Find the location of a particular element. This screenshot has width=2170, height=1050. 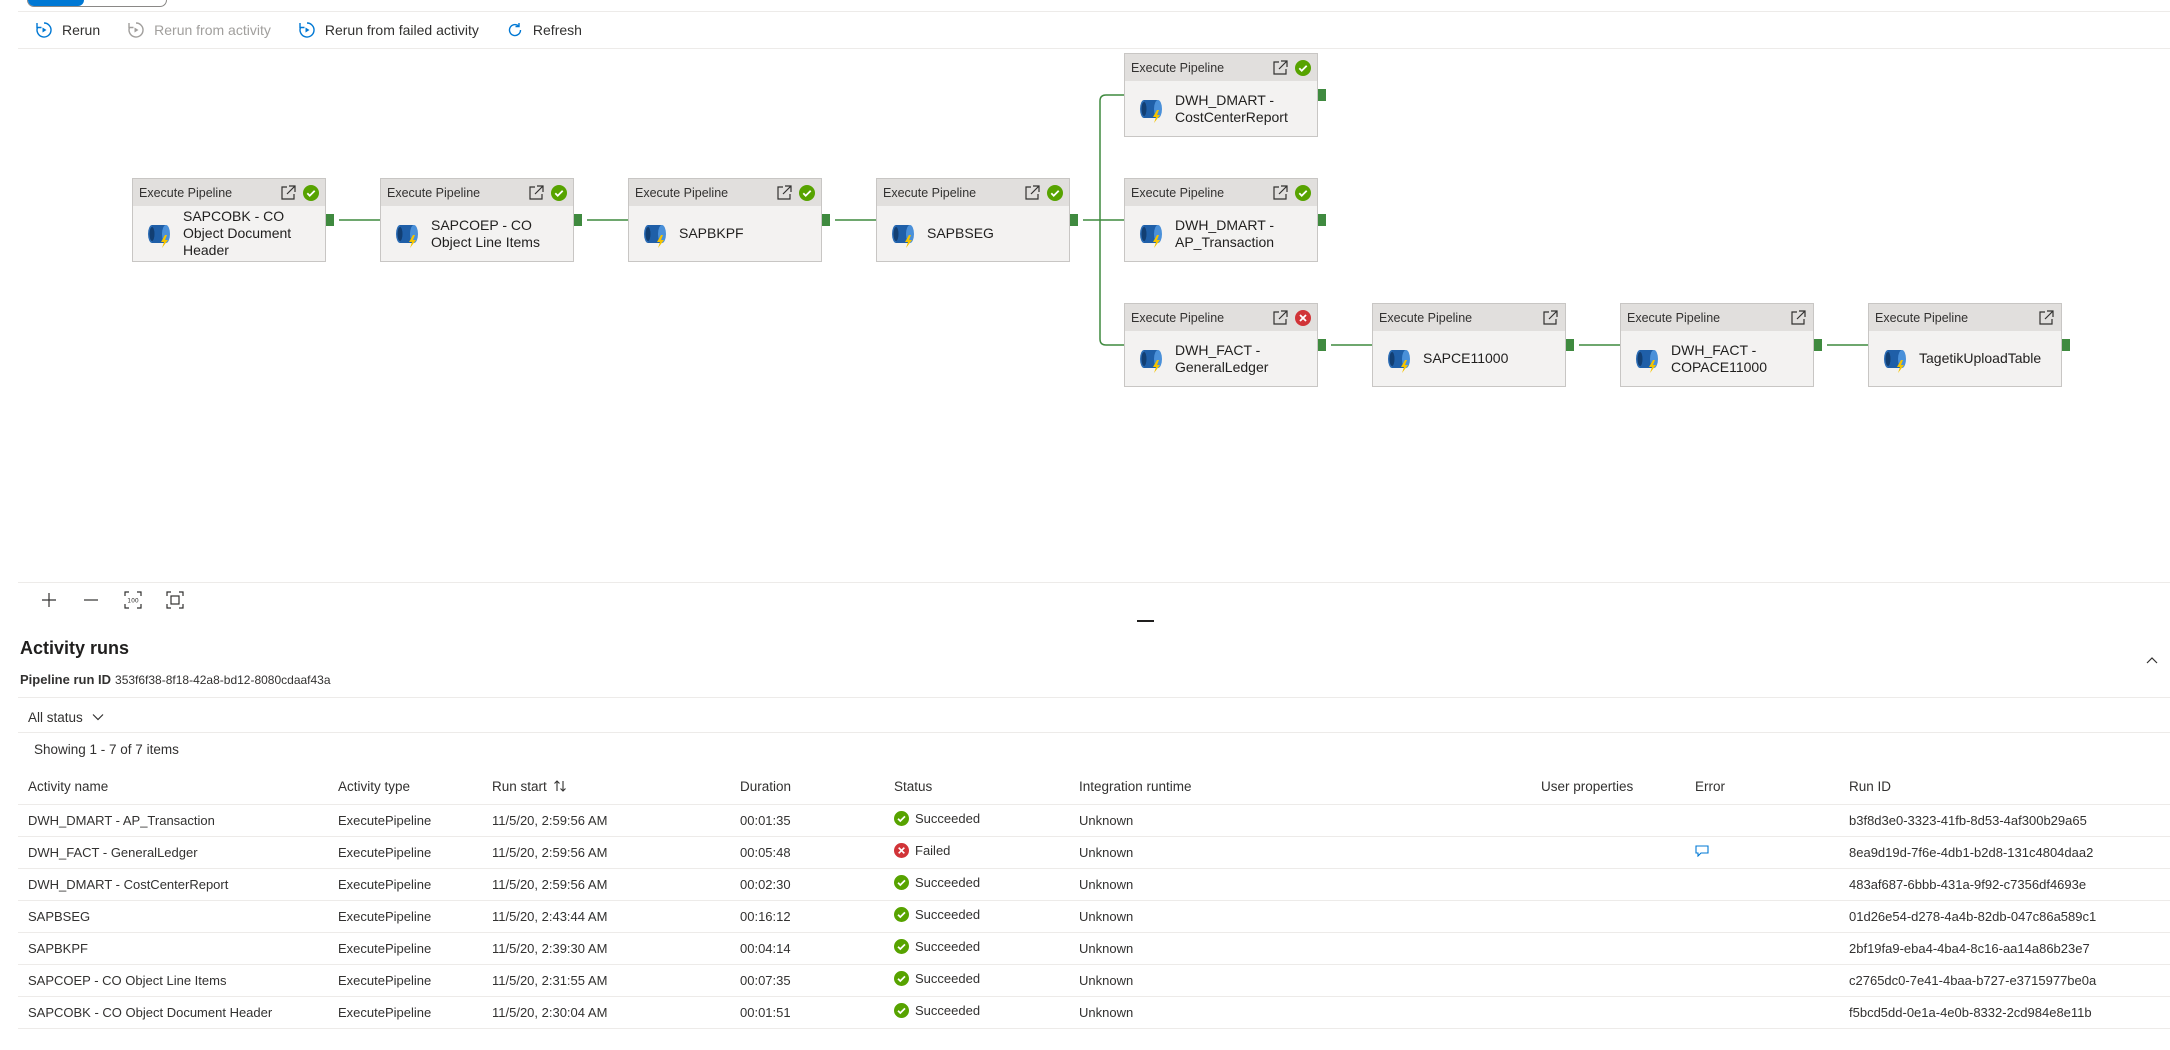

activity-node: Execute Pipeline SAPBSEG is located at coordinates (973, 220).